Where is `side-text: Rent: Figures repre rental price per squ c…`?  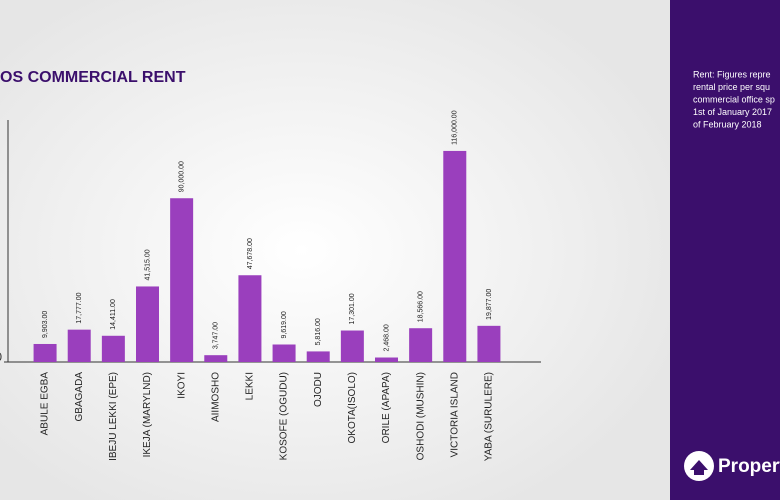 side-text: Rent: Figures repre rental price per squ c… is located at coordinates (734, 99).